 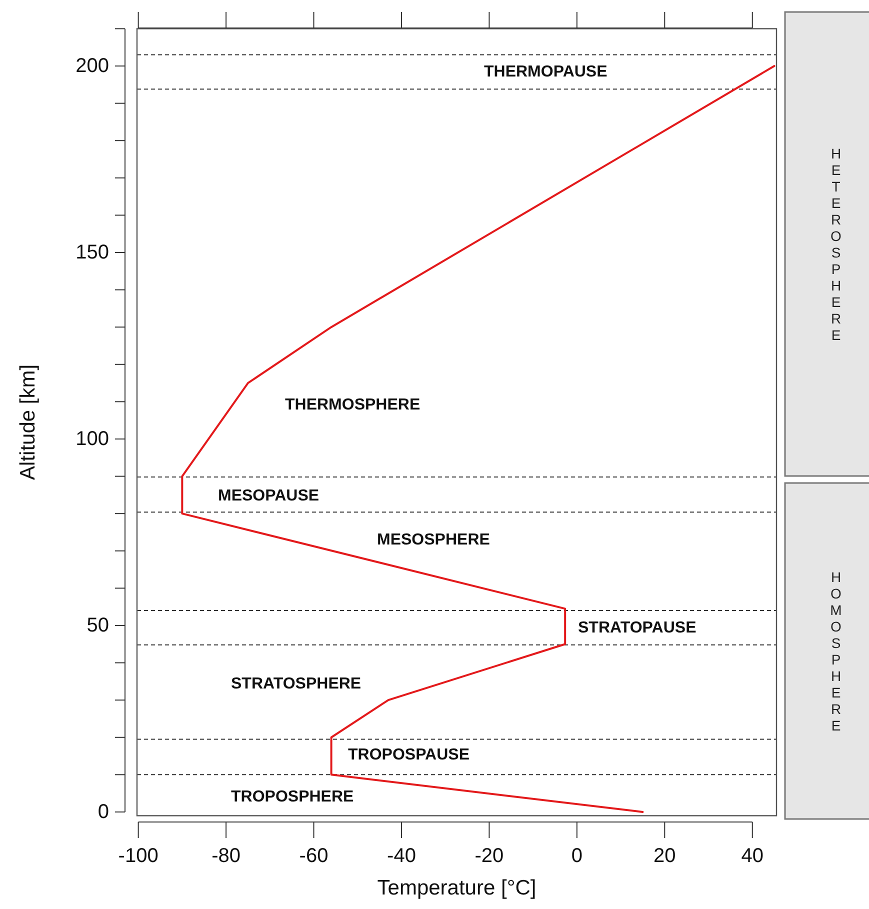 I want to click on annotation: THERMOSPHERE, so click(x=352, y=405).